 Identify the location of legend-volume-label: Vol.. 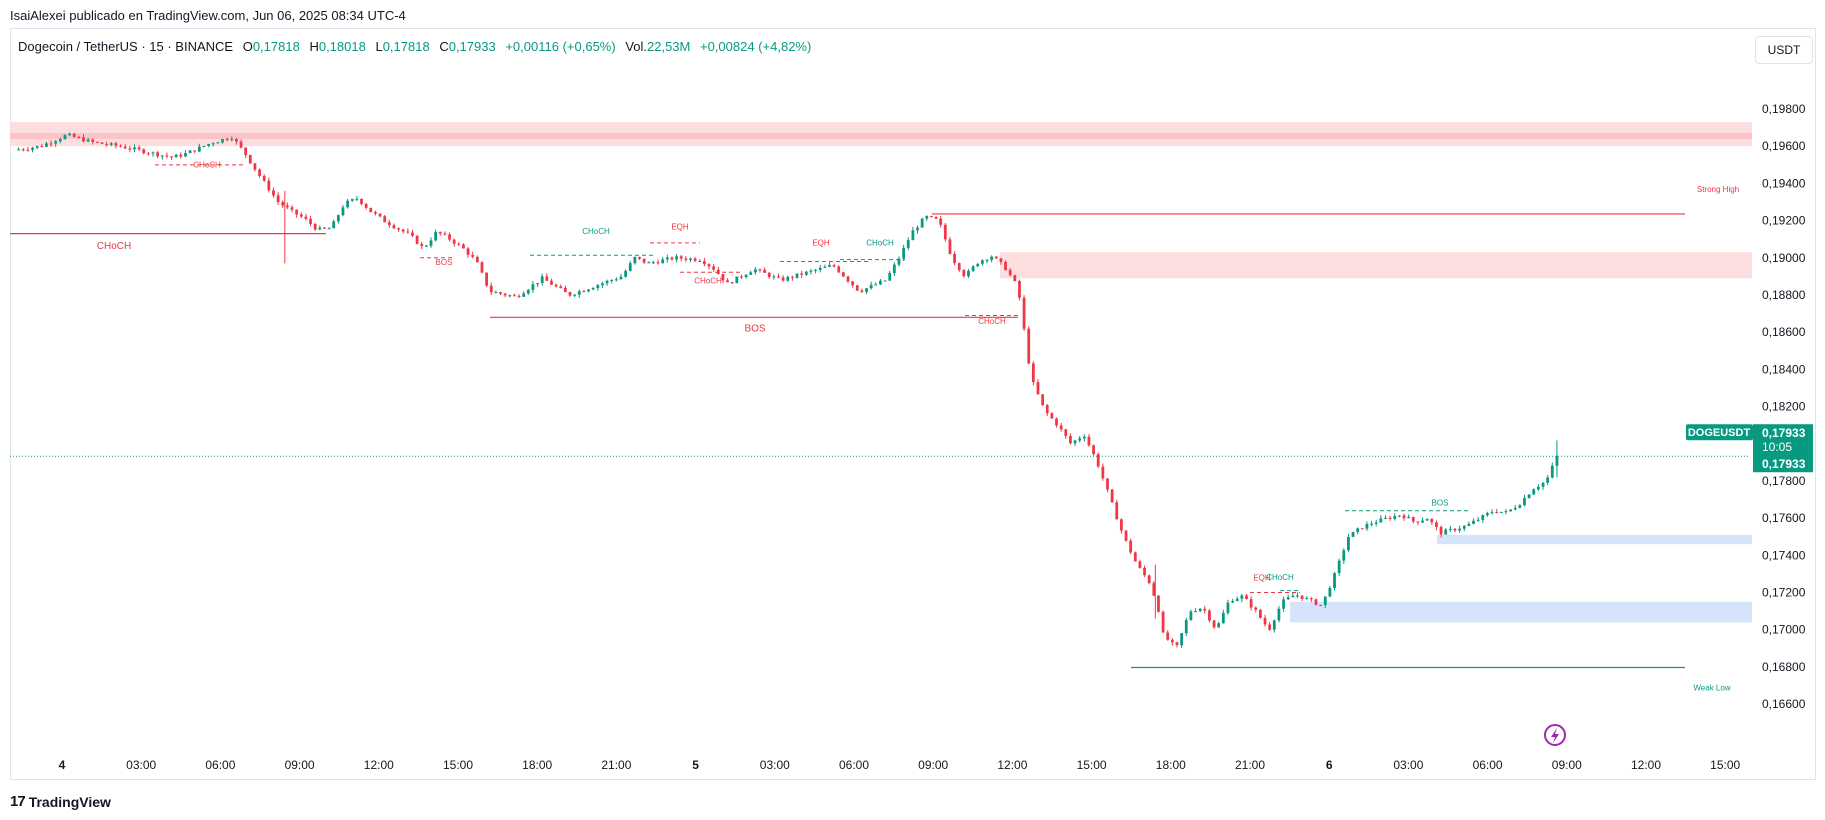
(636, 46).